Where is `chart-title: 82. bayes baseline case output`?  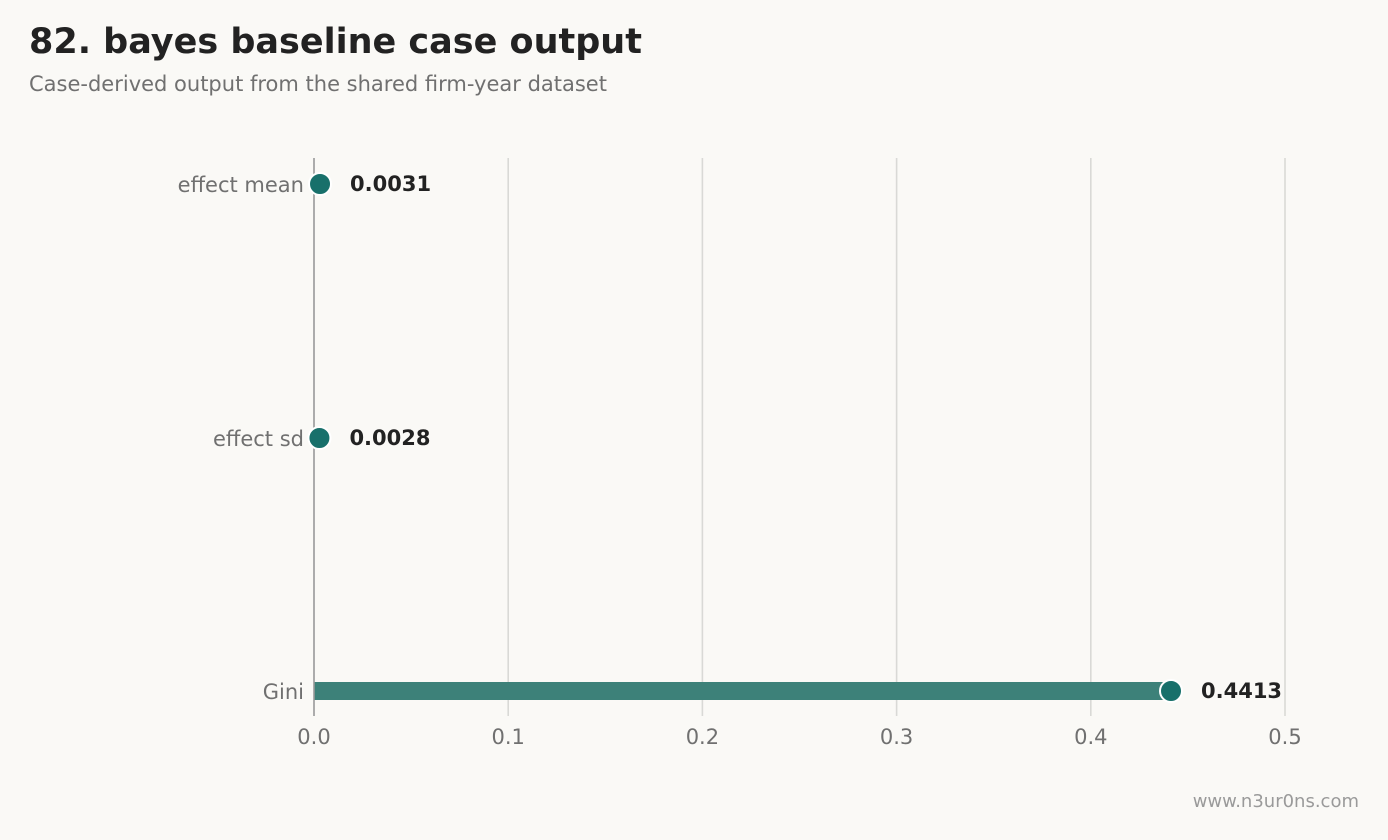 chart-title: 82. bayes baseline case output is located at coordinates (335, 42).